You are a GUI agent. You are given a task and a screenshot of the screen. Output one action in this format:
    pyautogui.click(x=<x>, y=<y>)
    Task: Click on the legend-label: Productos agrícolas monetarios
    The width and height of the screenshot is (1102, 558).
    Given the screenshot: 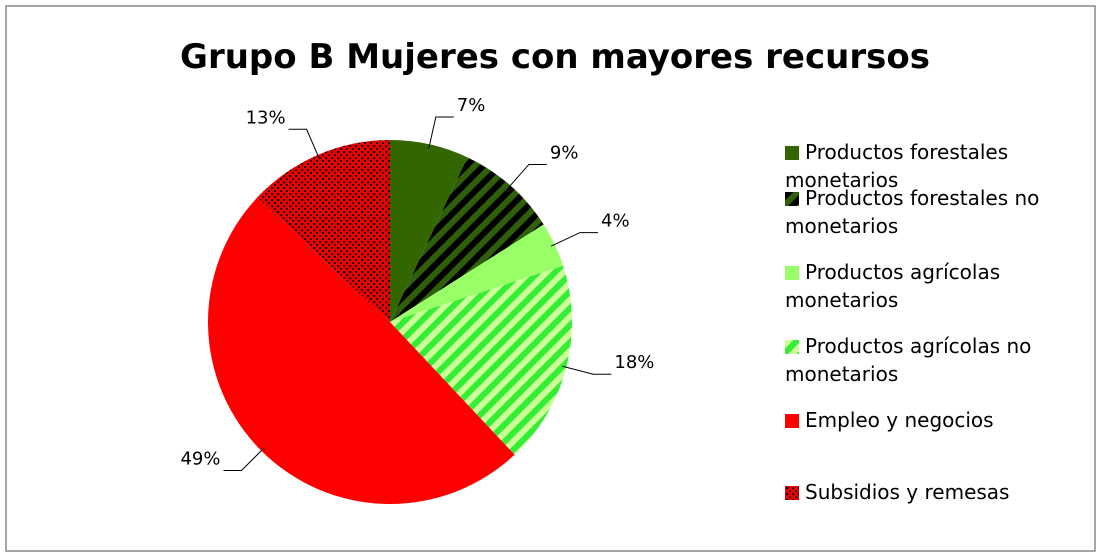 What is the action you would take?
    pyautogui.click(x=893, y=286)
    